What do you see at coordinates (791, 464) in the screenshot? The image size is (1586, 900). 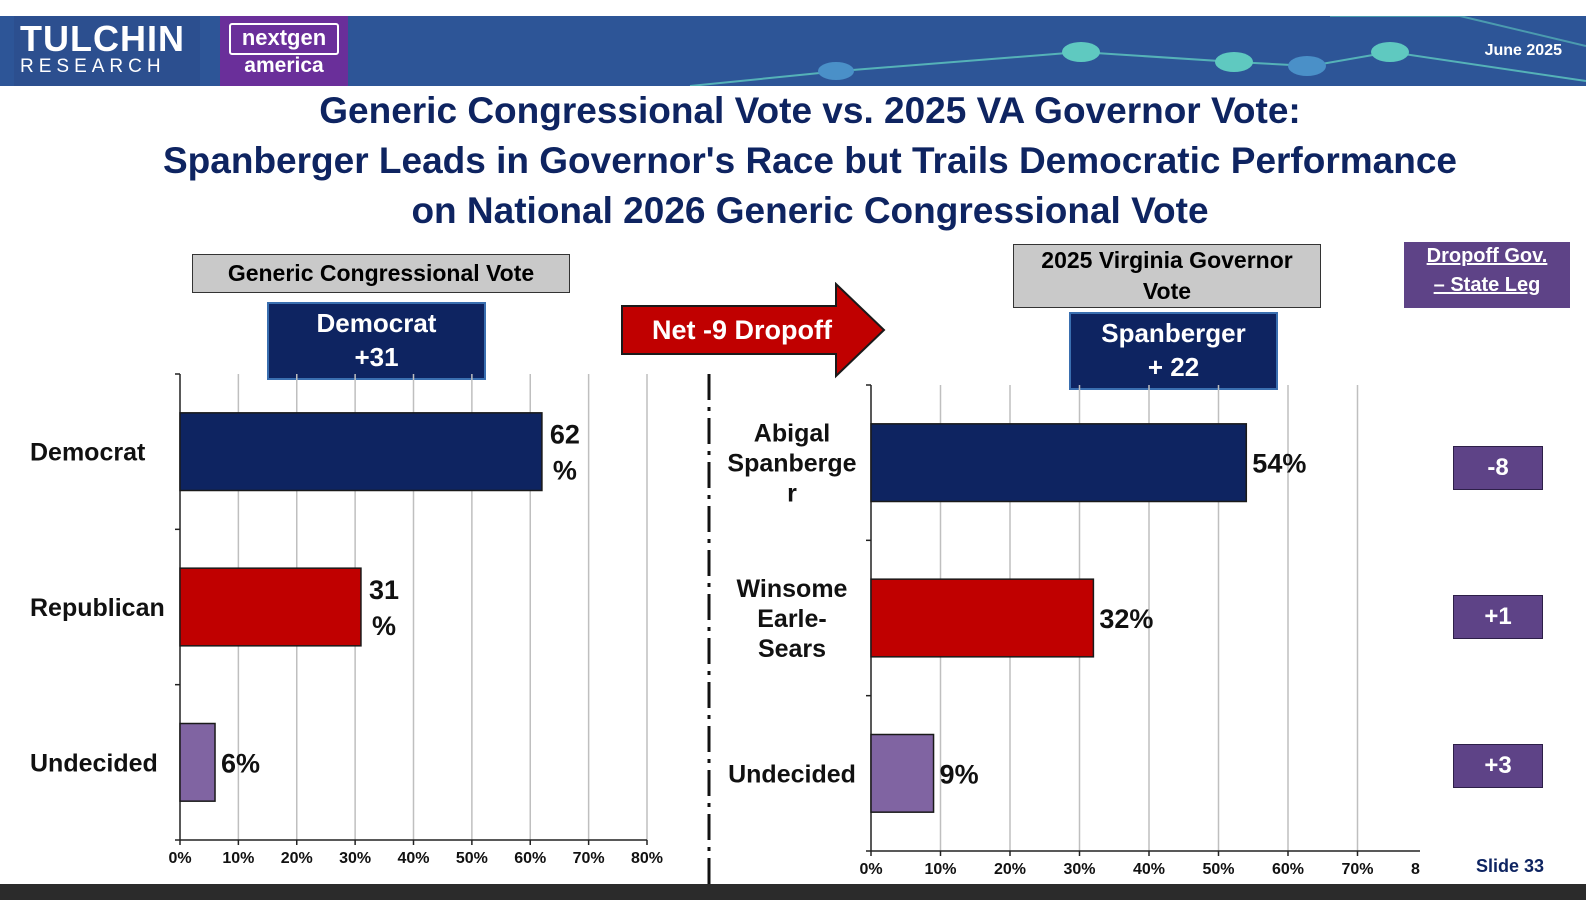 I see `category-label: Spanberge` at bounding box center [791, 464].